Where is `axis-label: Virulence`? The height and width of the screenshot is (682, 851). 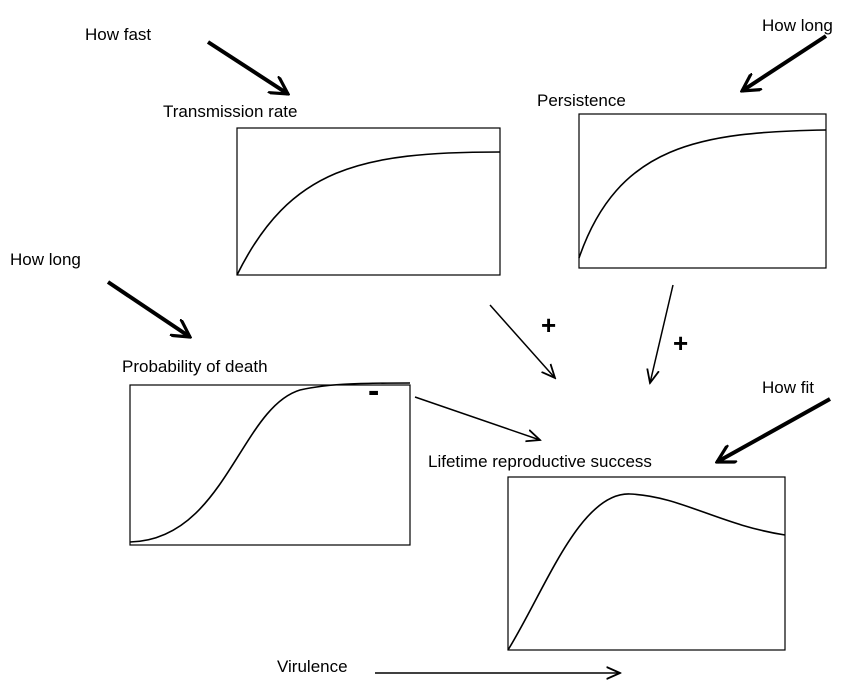
axis-label: Virulence is located at coordinates (312, 666).